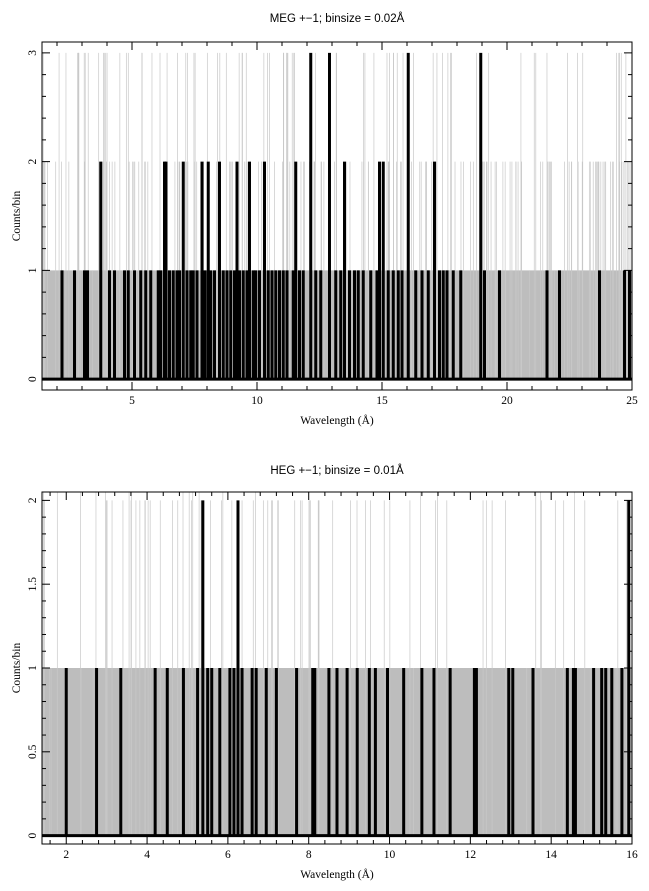  I want to click on x-tick-label: 15, so click(382, 401).